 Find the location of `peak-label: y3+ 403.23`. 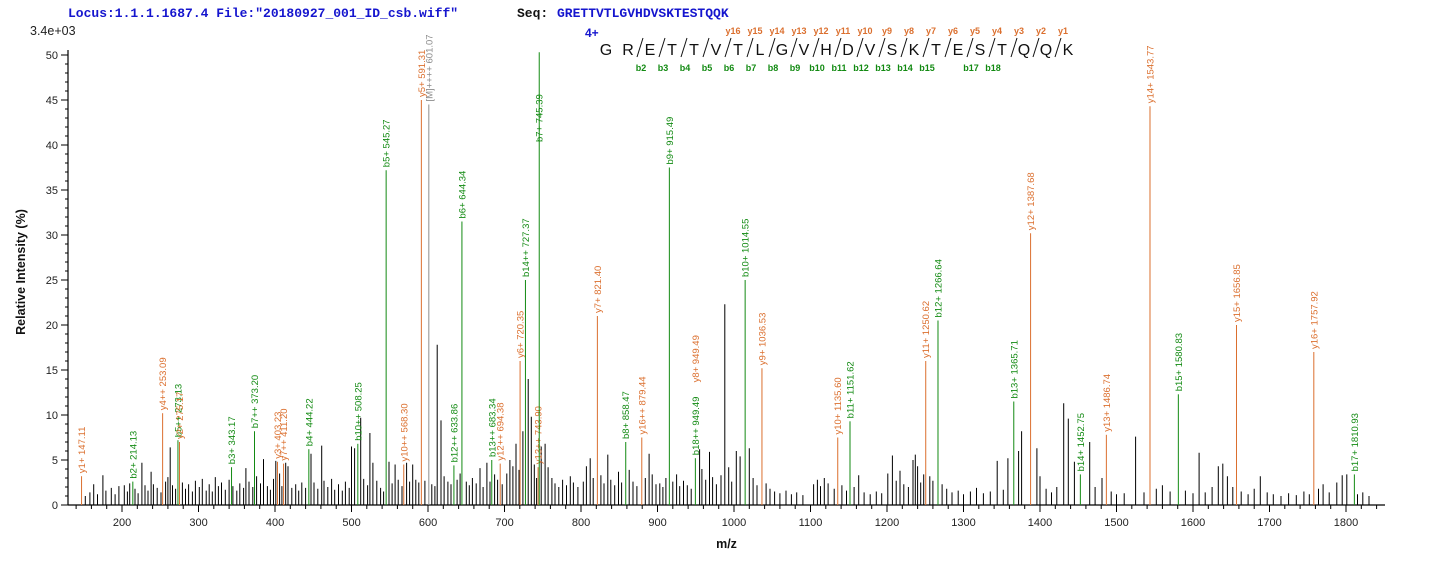

peak-label: y3+ 403.23 is located at coordinates (278, 435).